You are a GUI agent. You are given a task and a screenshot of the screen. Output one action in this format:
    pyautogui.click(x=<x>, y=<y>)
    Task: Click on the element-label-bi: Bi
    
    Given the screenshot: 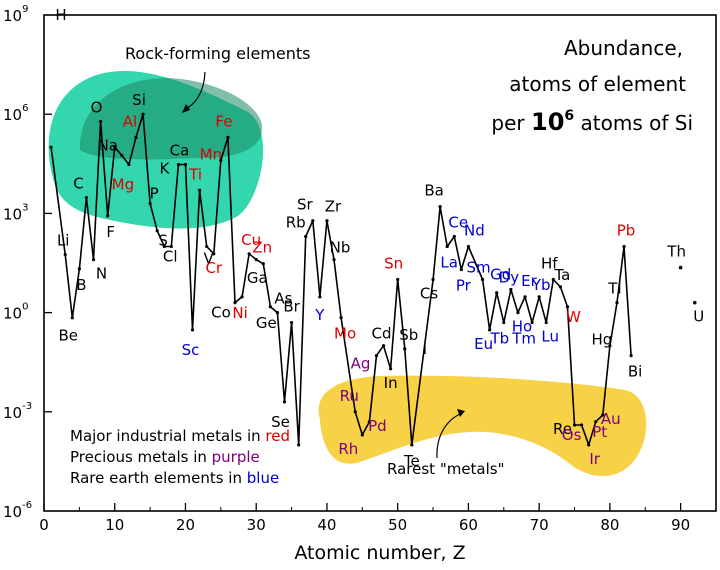 What is the action you would take?
    pyautogui.click(x=635, y=372)
    